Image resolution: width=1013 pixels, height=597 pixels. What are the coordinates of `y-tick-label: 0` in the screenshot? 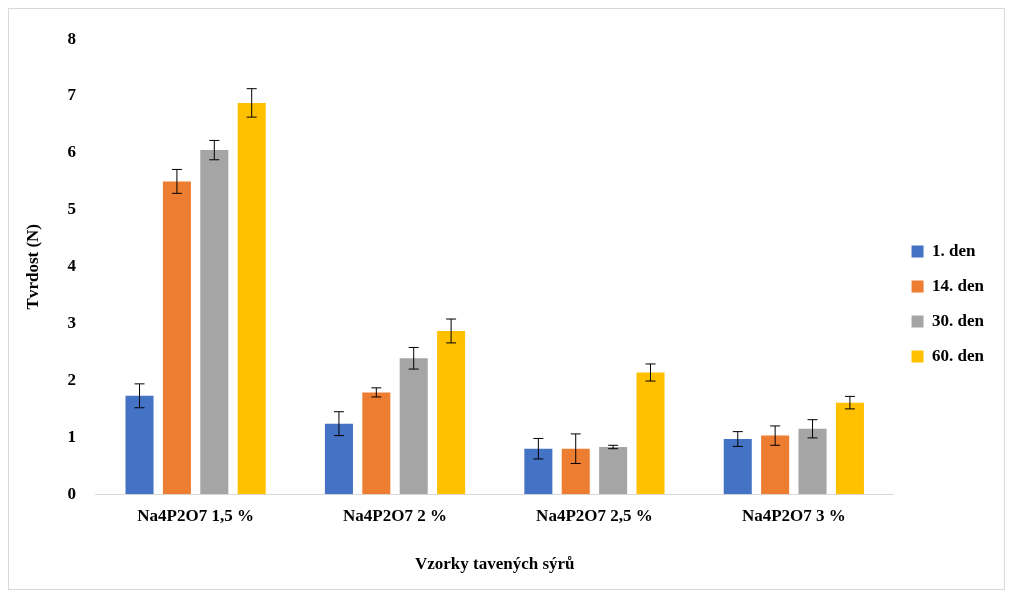 It's located at (71, 493).